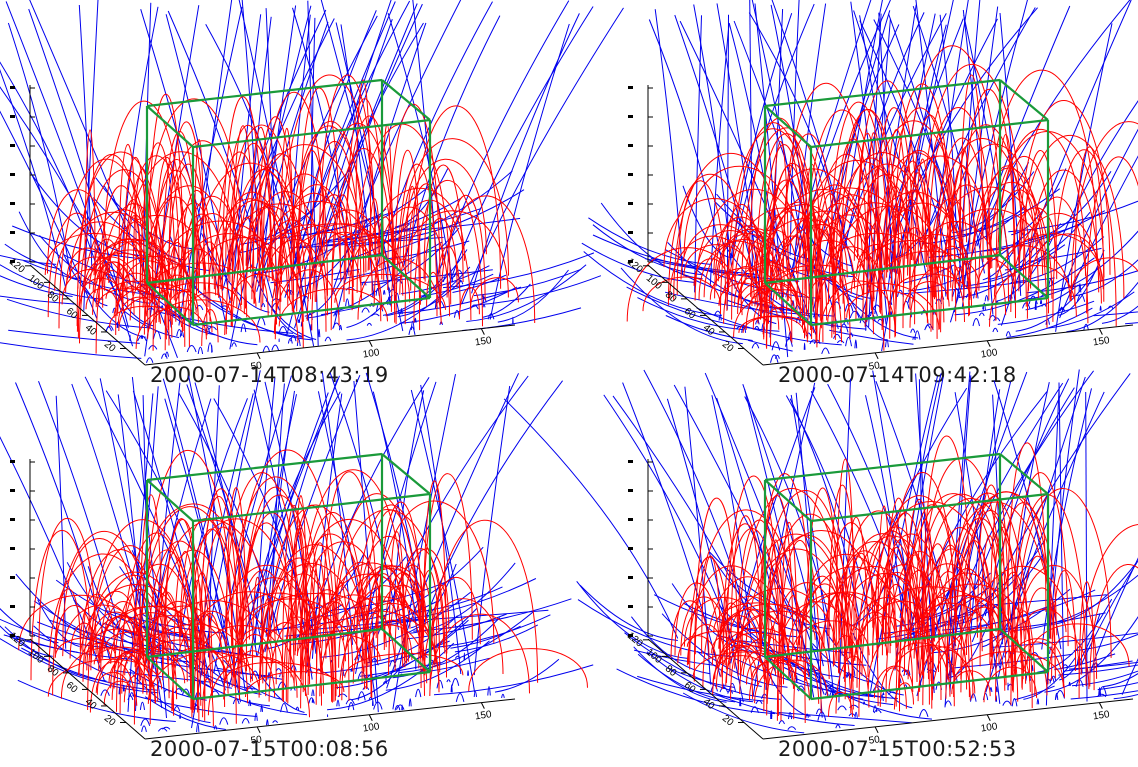 This screenshot has height=767, width=1138. I want to click on x-tick, so click(876, 356).